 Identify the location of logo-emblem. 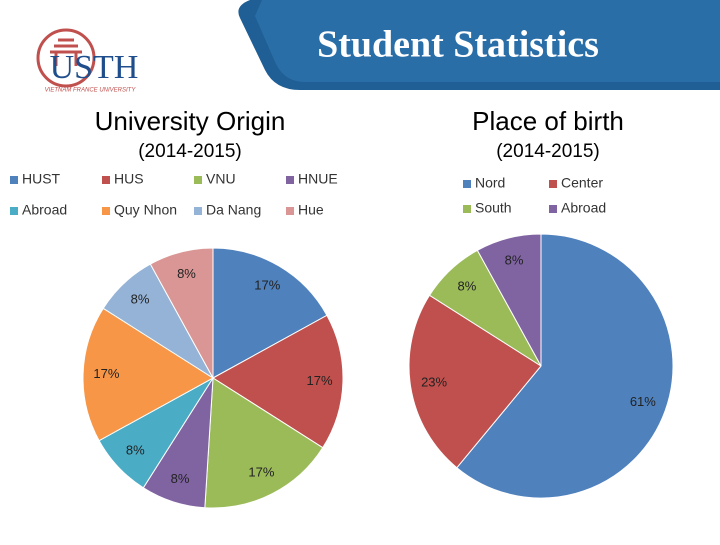
(66, 58).